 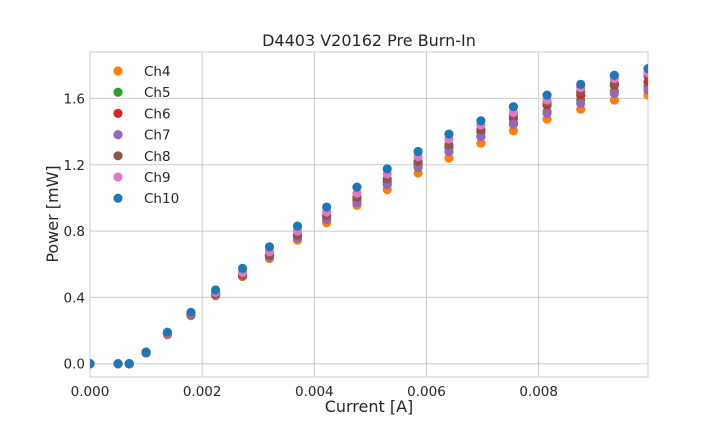 What do you see at coordinates (142, 114) in the screenshot?
I see `legend-item-ch6: Ch6` at bounding box center [142, 114].